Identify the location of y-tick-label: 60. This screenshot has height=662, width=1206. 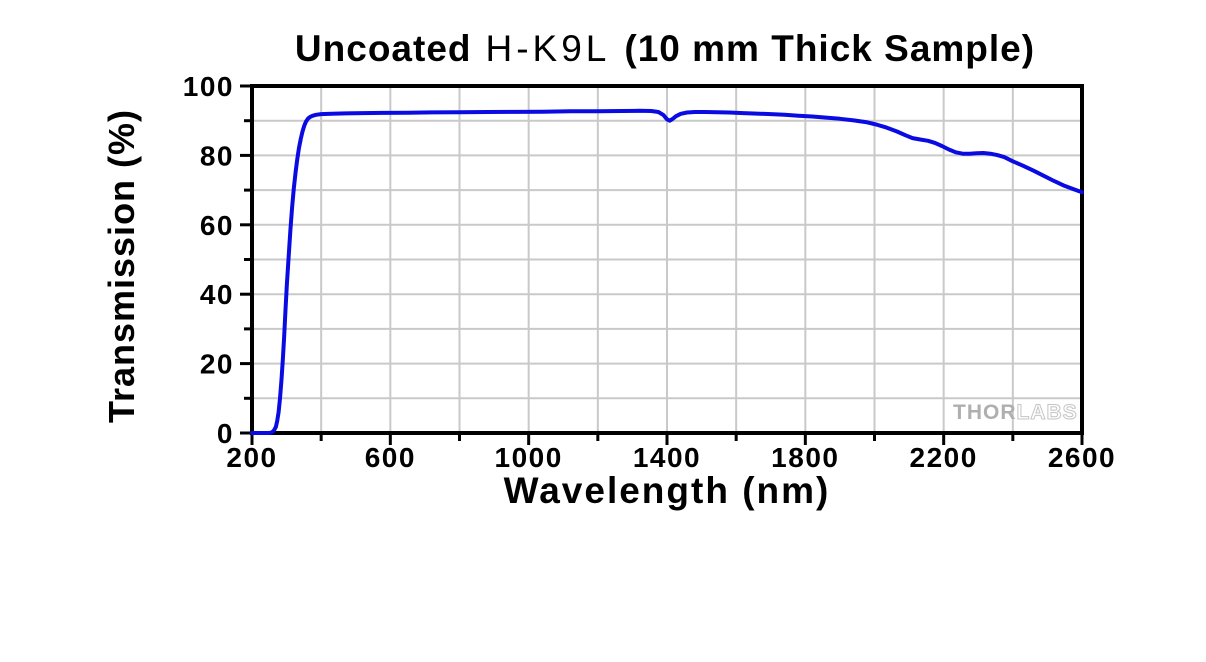
(217, 225).